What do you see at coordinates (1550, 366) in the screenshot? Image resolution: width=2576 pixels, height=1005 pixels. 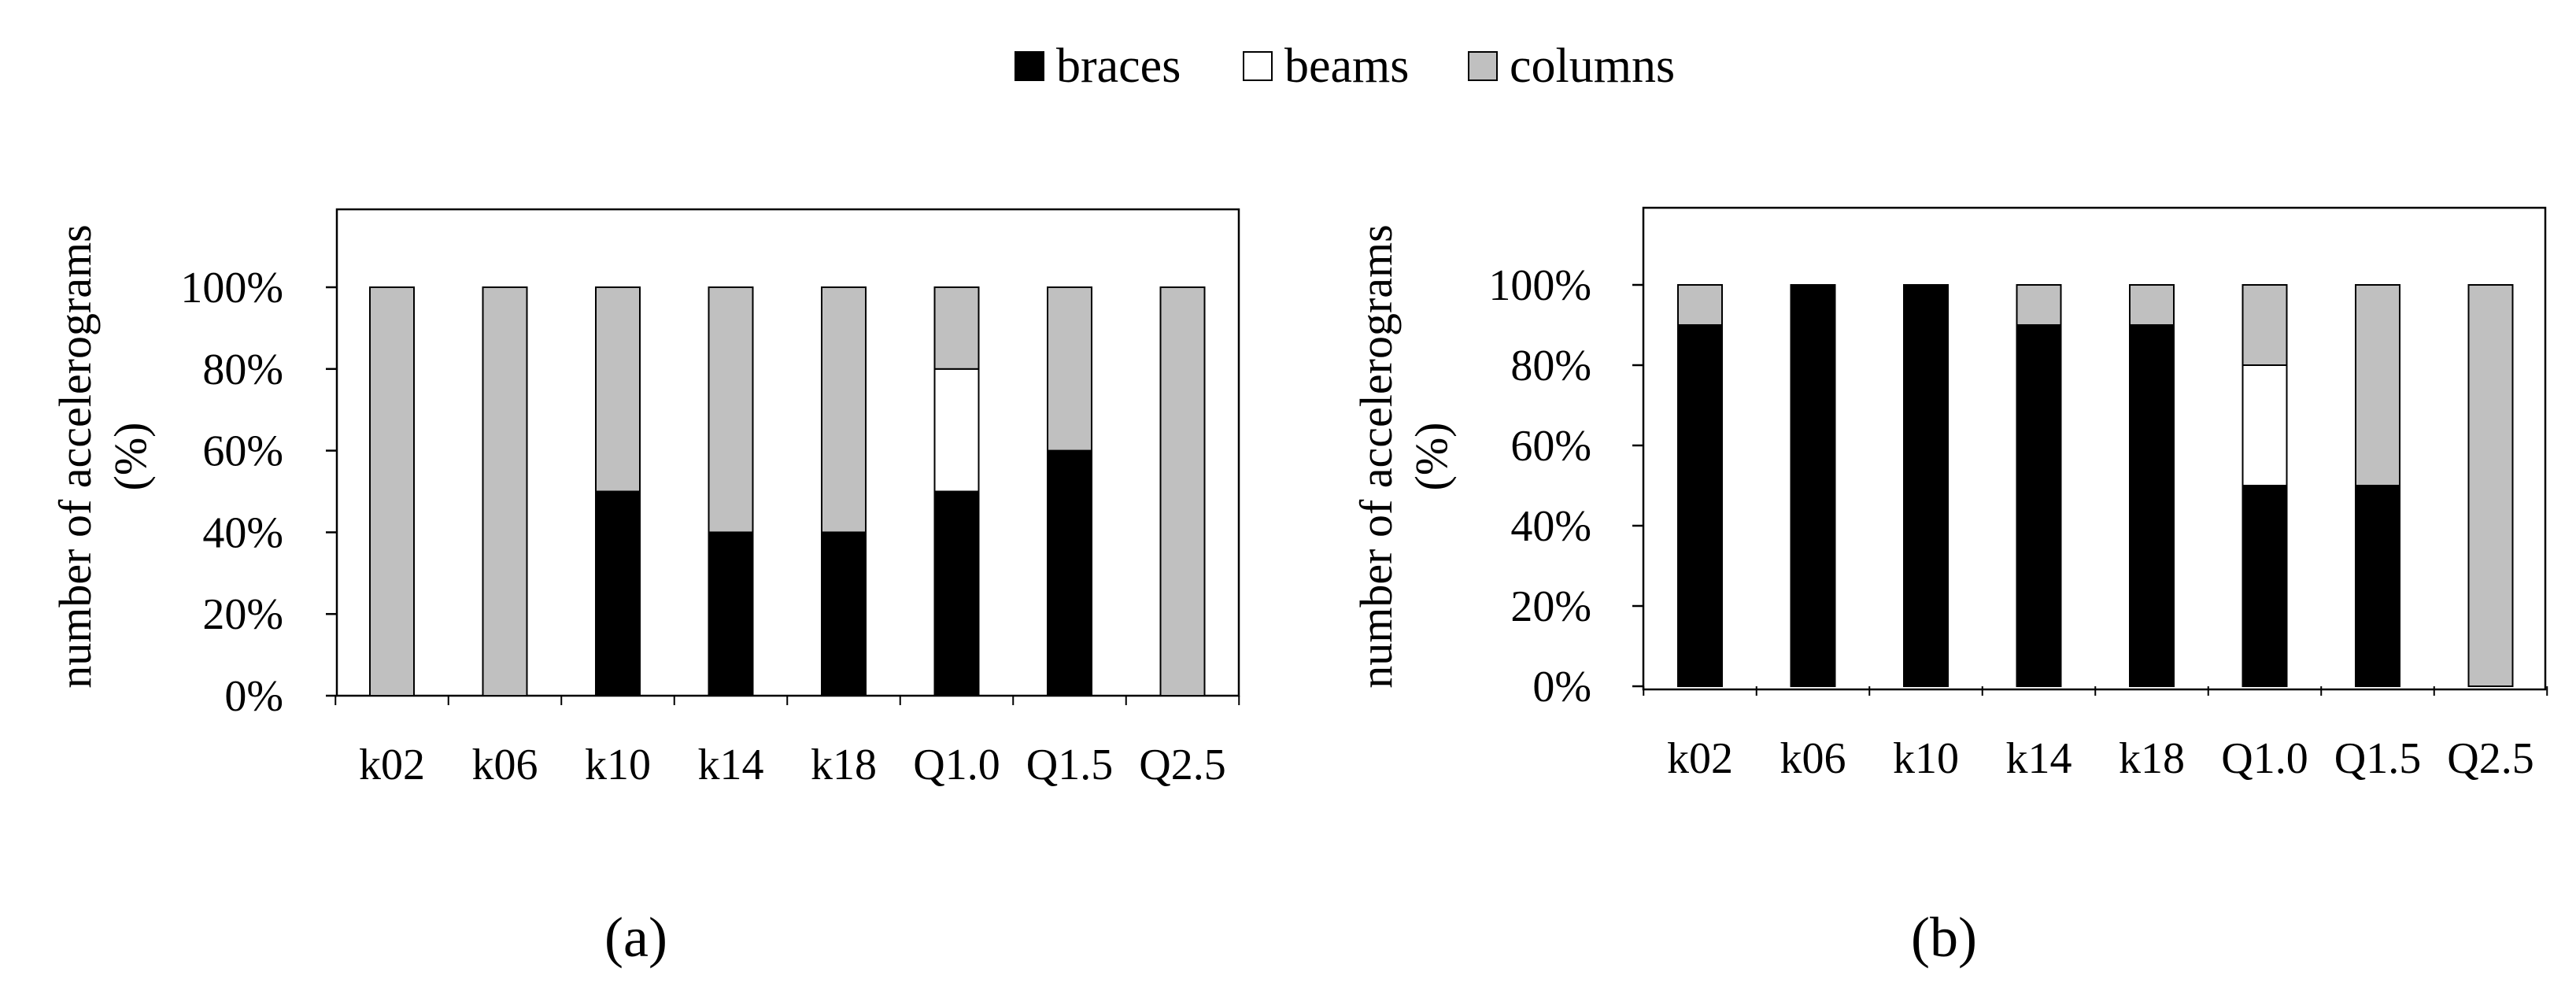 I see `y-tick-label-b: 80%` at bounding box center [1550, 366].